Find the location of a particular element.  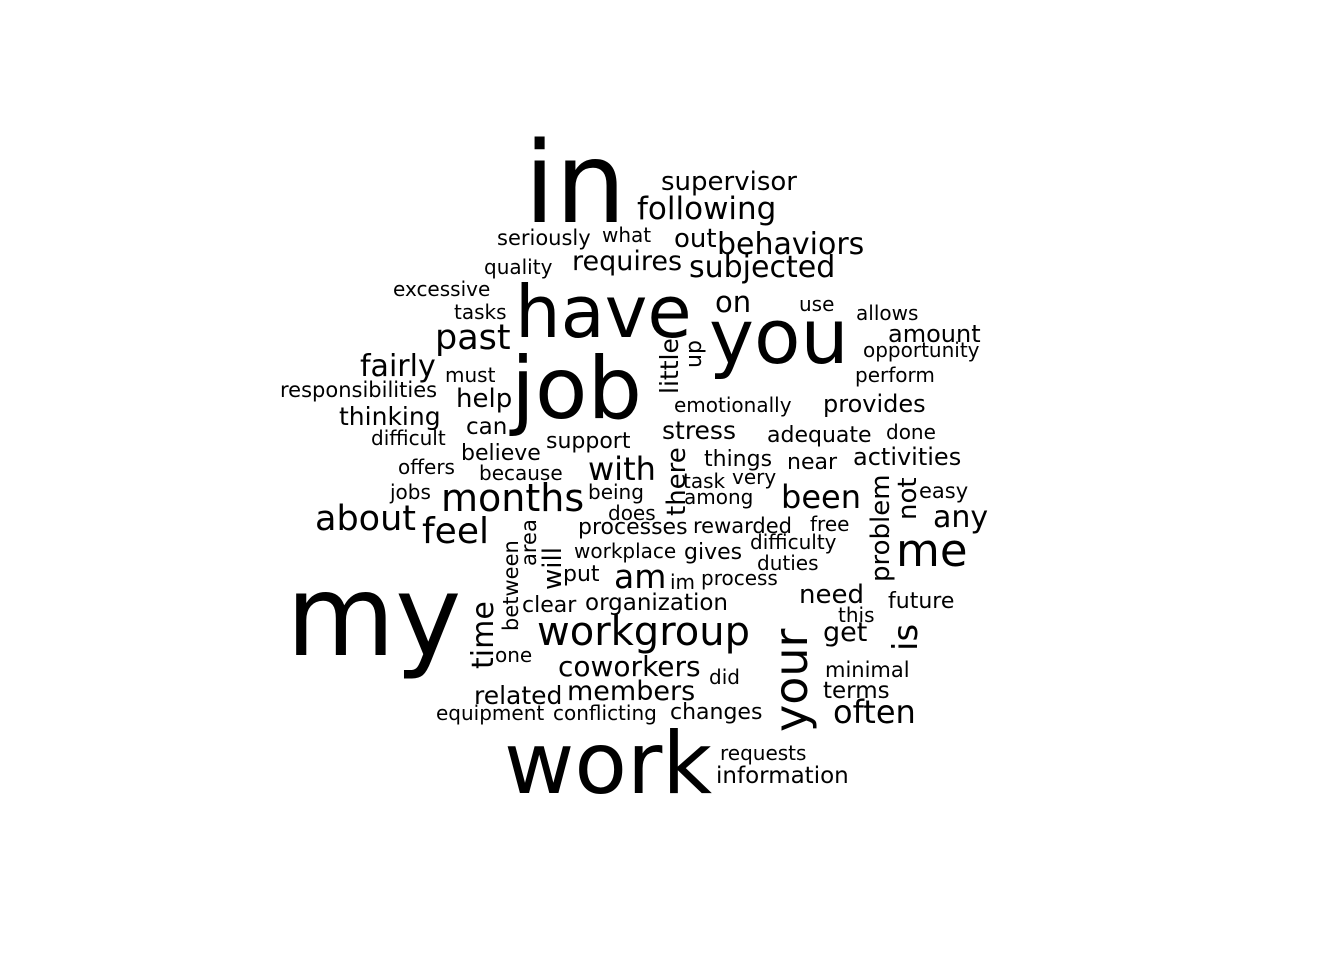

word-easy: easy is located at coordinates (943, 491).